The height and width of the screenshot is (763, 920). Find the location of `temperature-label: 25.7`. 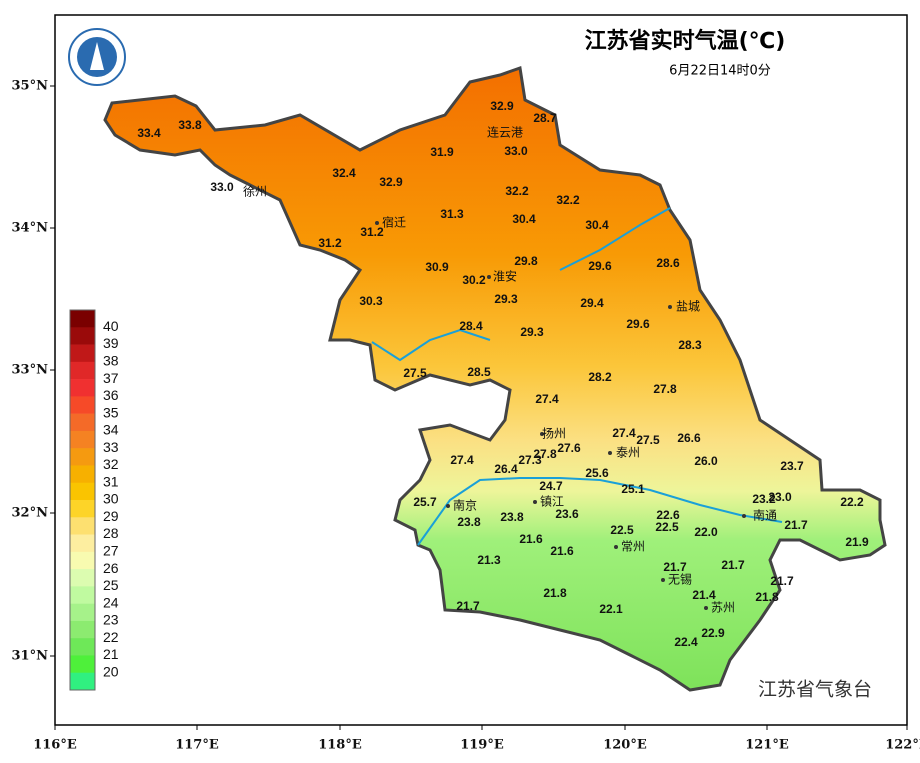

temperature-label: 25.7 is located at coordinates (425, 502).